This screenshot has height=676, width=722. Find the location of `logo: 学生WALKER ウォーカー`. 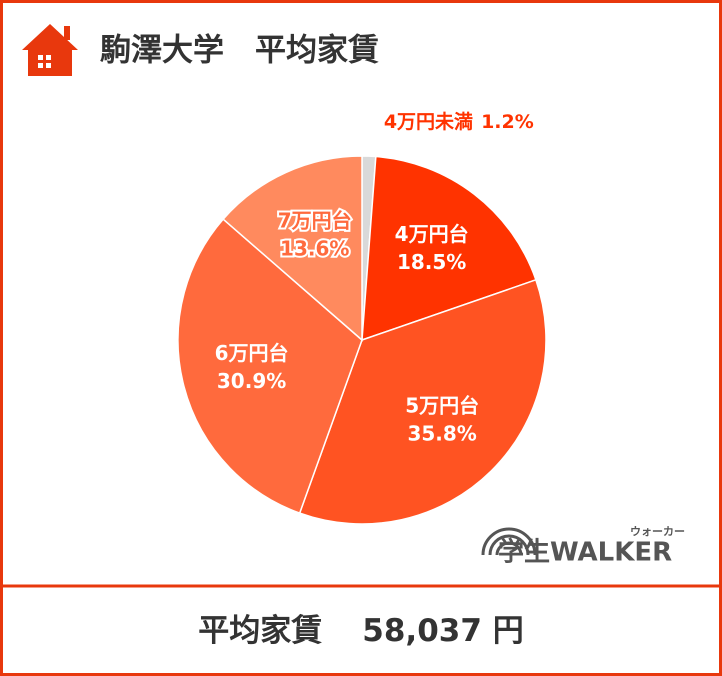

logo: 学生WALKER ウォーカー is located at coordinates (583, 546).